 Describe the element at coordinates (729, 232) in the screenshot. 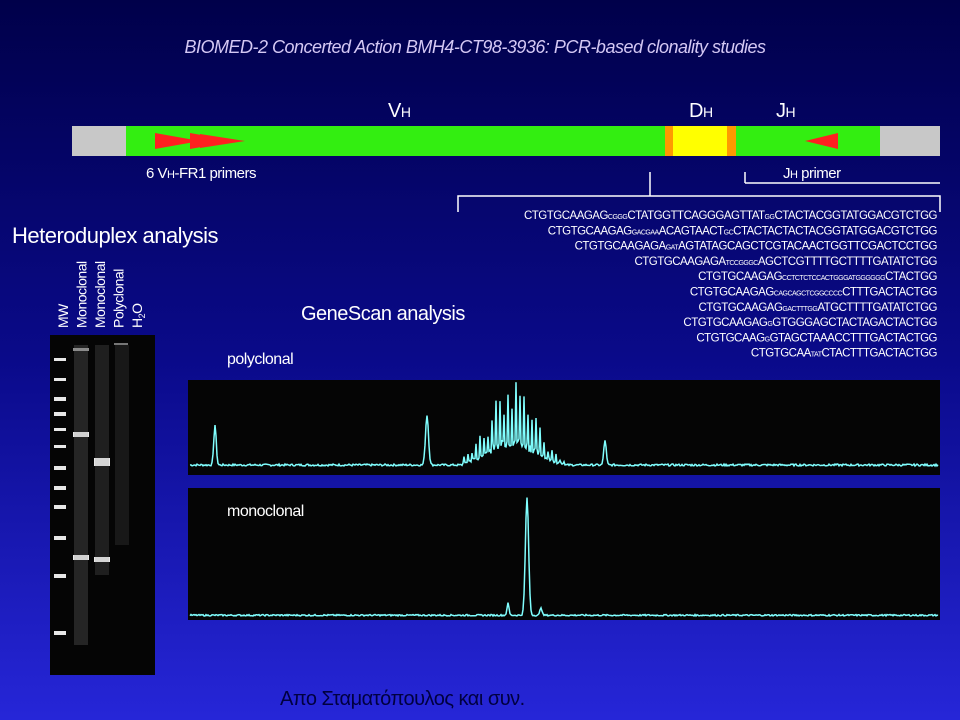

I see `insert: GC` at that location.